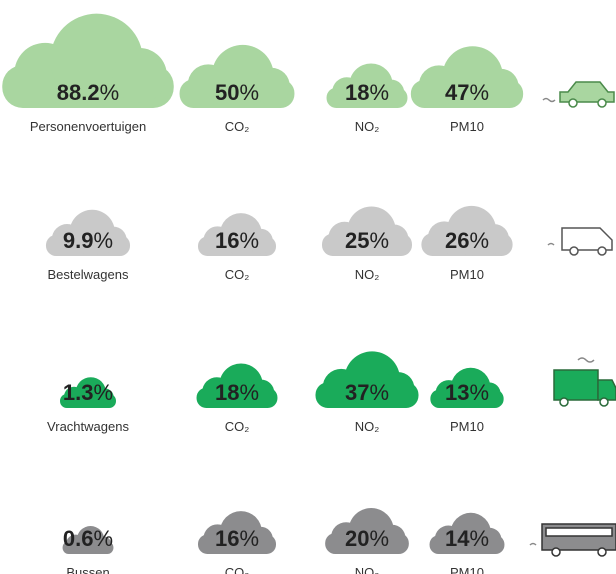 This screenshot has height=574, width=616. Describe the element at coordinates (457, 240) in the screenshot. I see `value: 26` at that location.